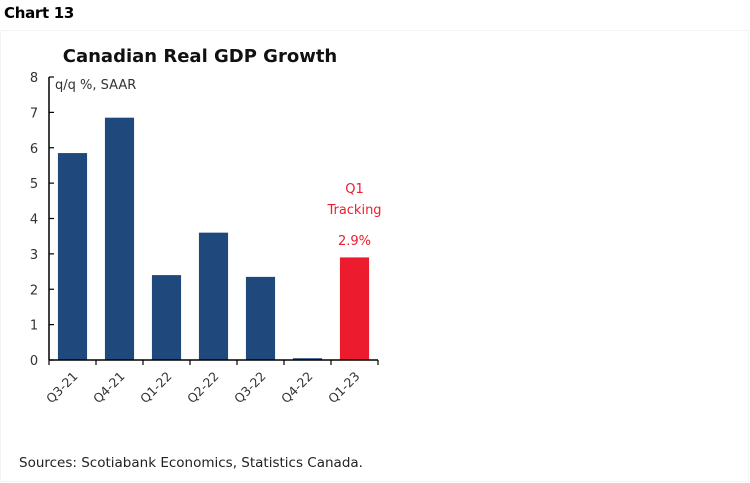 The image size is (750, 483). Describe the element at coordinates (200, 56) in the screenshot. I see `chart-title: Canadian Real GDP Growth` at that location.